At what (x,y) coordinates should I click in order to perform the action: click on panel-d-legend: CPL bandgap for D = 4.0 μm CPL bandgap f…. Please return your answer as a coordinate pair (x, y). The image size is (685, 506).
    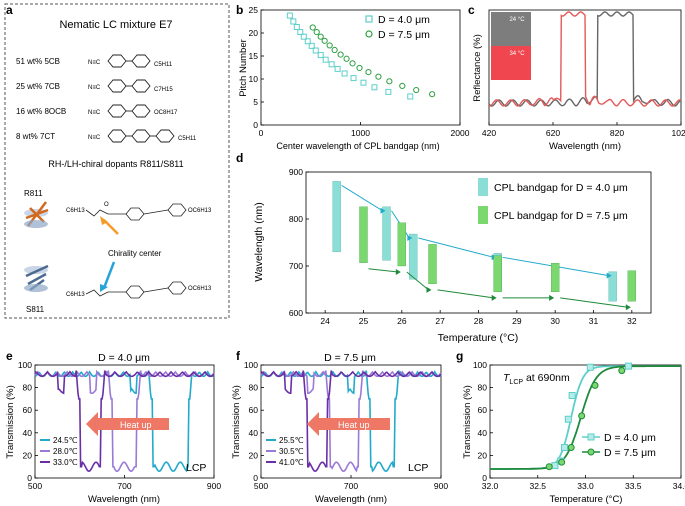
    Looking at the image, I should click on (553, 201).